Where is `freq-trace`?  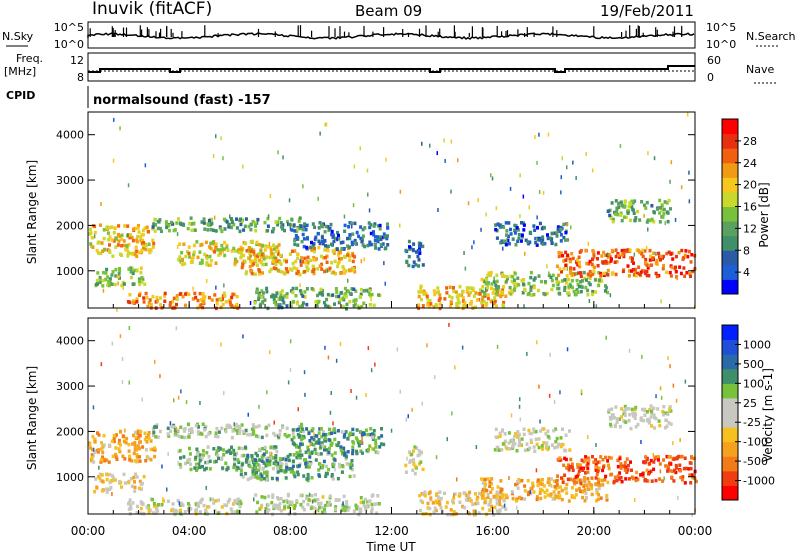 freq-trace is located at coordinates (391, 69).